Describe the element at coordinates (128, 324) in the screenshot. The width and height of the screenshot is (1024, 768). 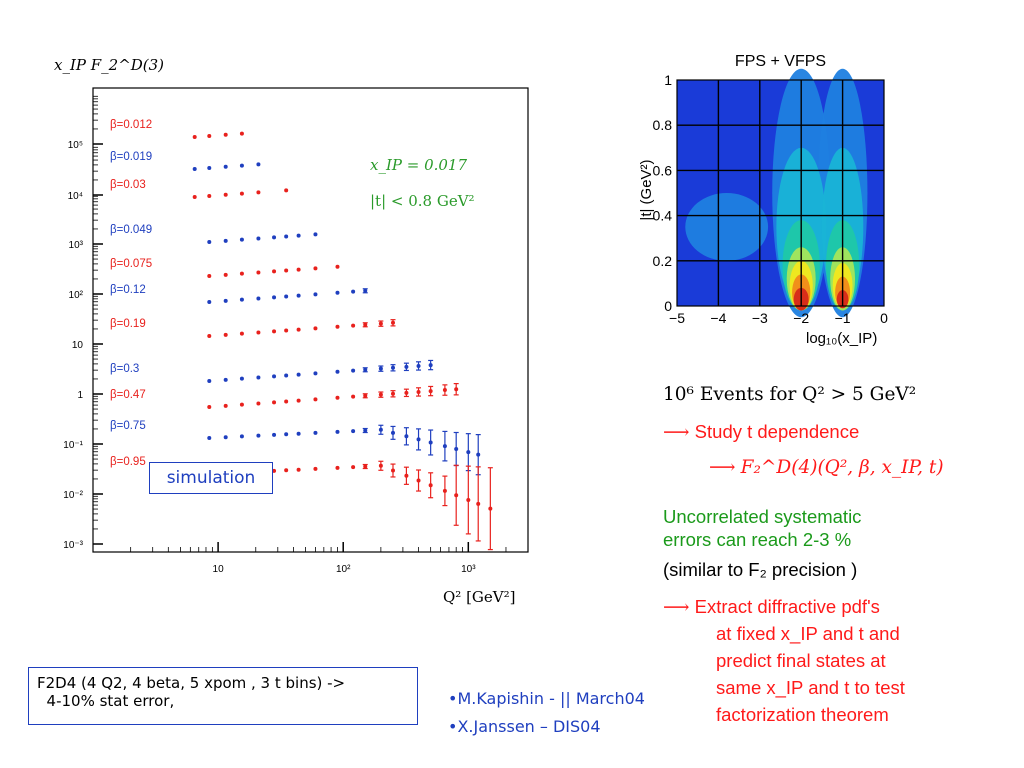
I see `series-label: β=0.19` at that location.